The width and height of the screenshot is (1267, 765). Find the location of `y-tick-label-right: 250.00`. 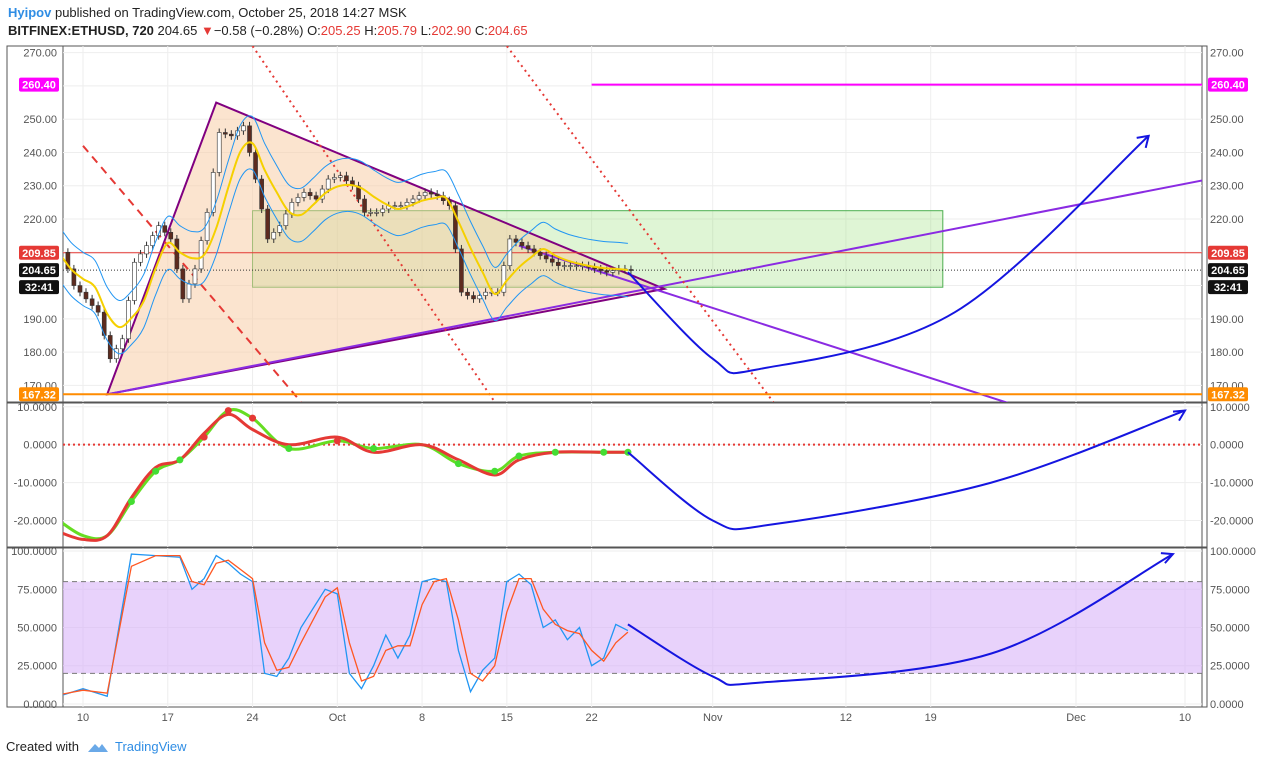

y-tick-label-right: 250.00 is located at coordinates (1227, 120).